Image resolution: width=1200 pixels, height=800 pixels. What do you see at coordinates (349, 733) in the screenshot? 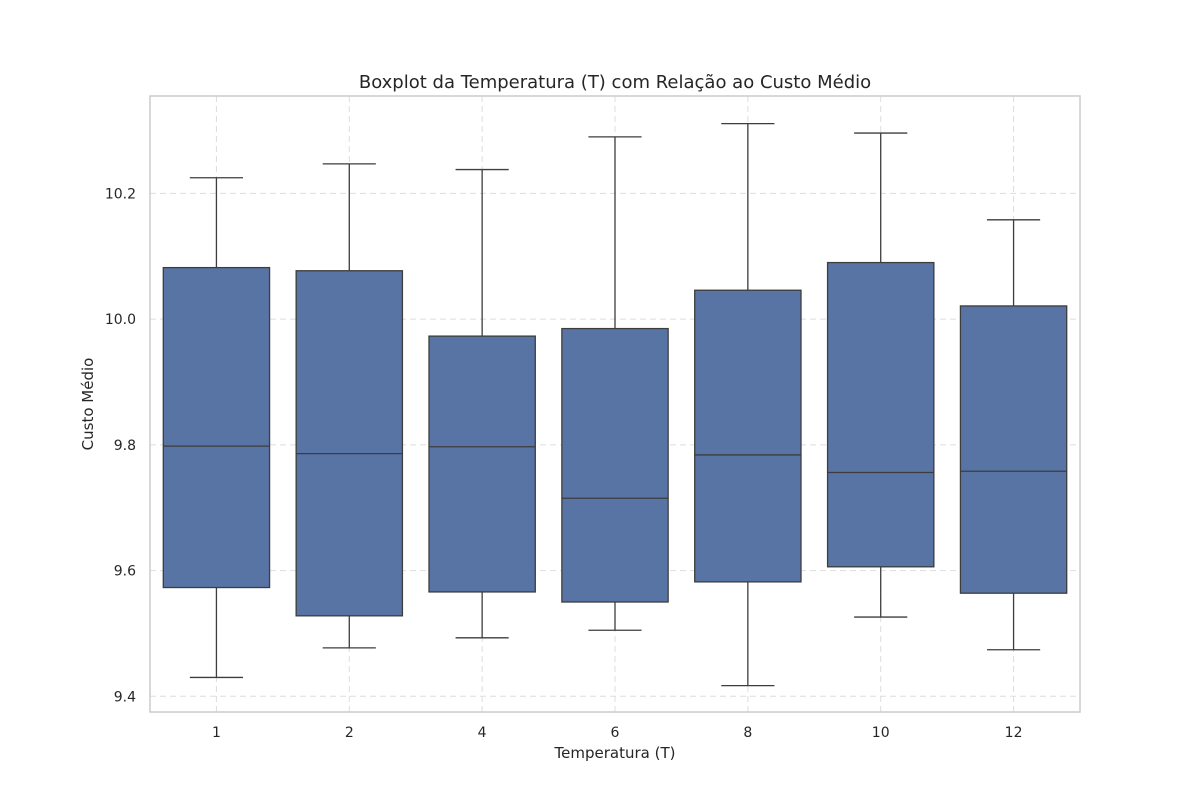
I see `x-tick-label: 2` at bounding box center [349, 733].